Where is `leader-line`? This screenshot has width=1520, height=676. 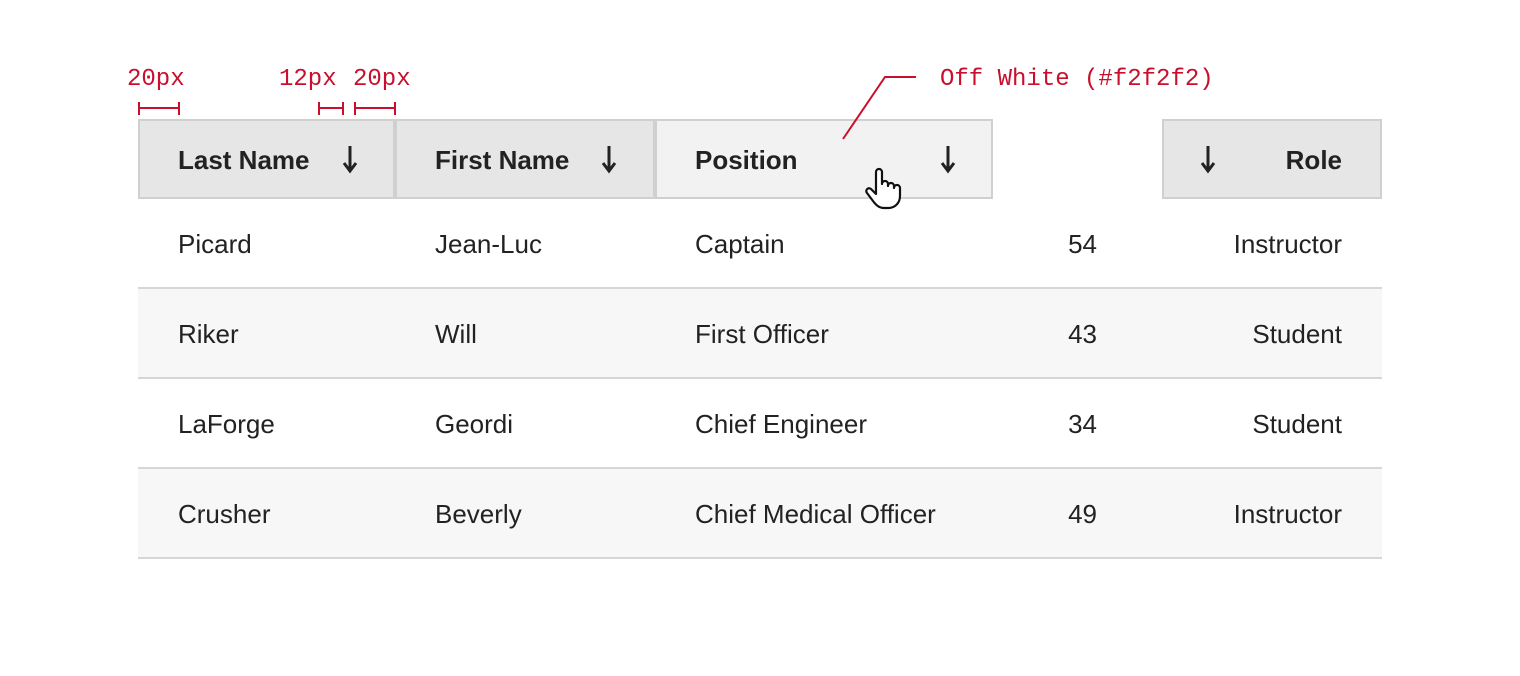 leader-line is located at coordinates (879, 108).